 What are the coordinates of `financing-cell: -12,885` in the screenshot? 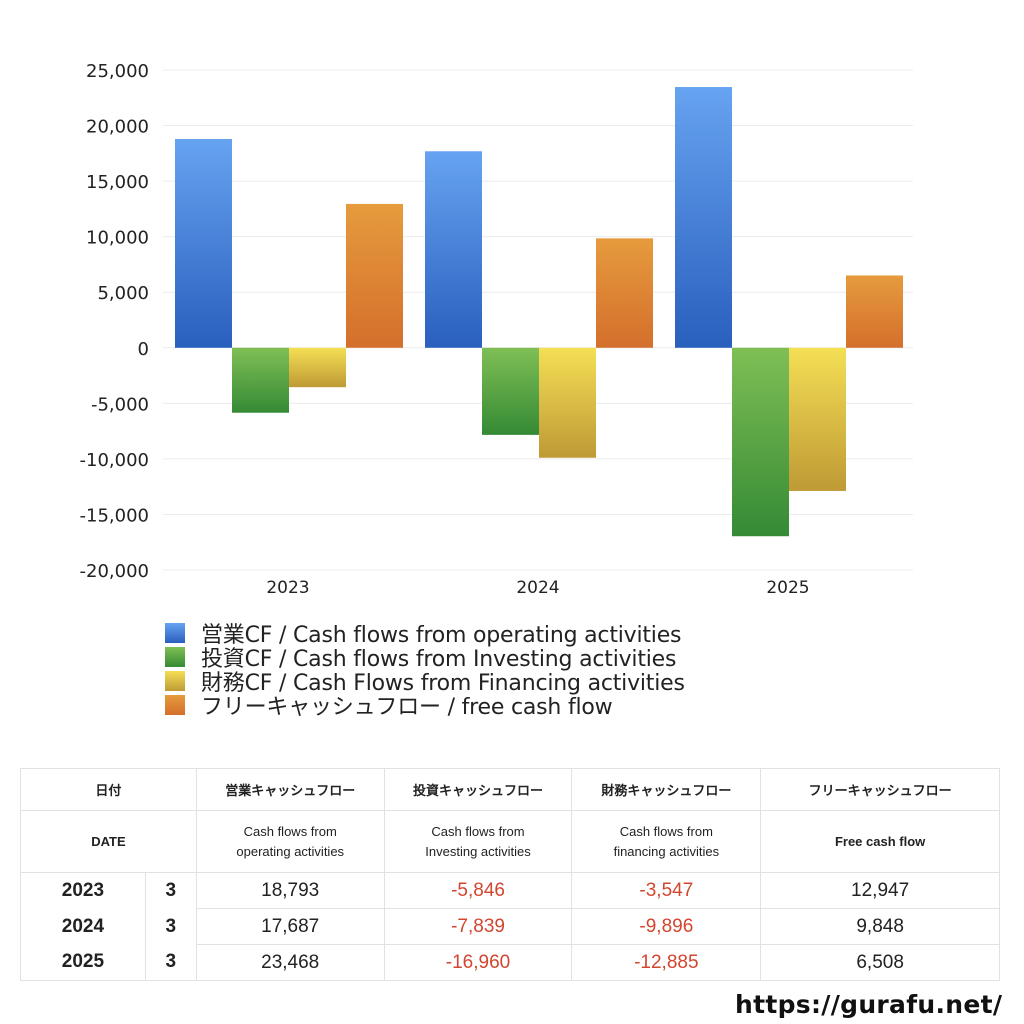 It's located at (666, 962).